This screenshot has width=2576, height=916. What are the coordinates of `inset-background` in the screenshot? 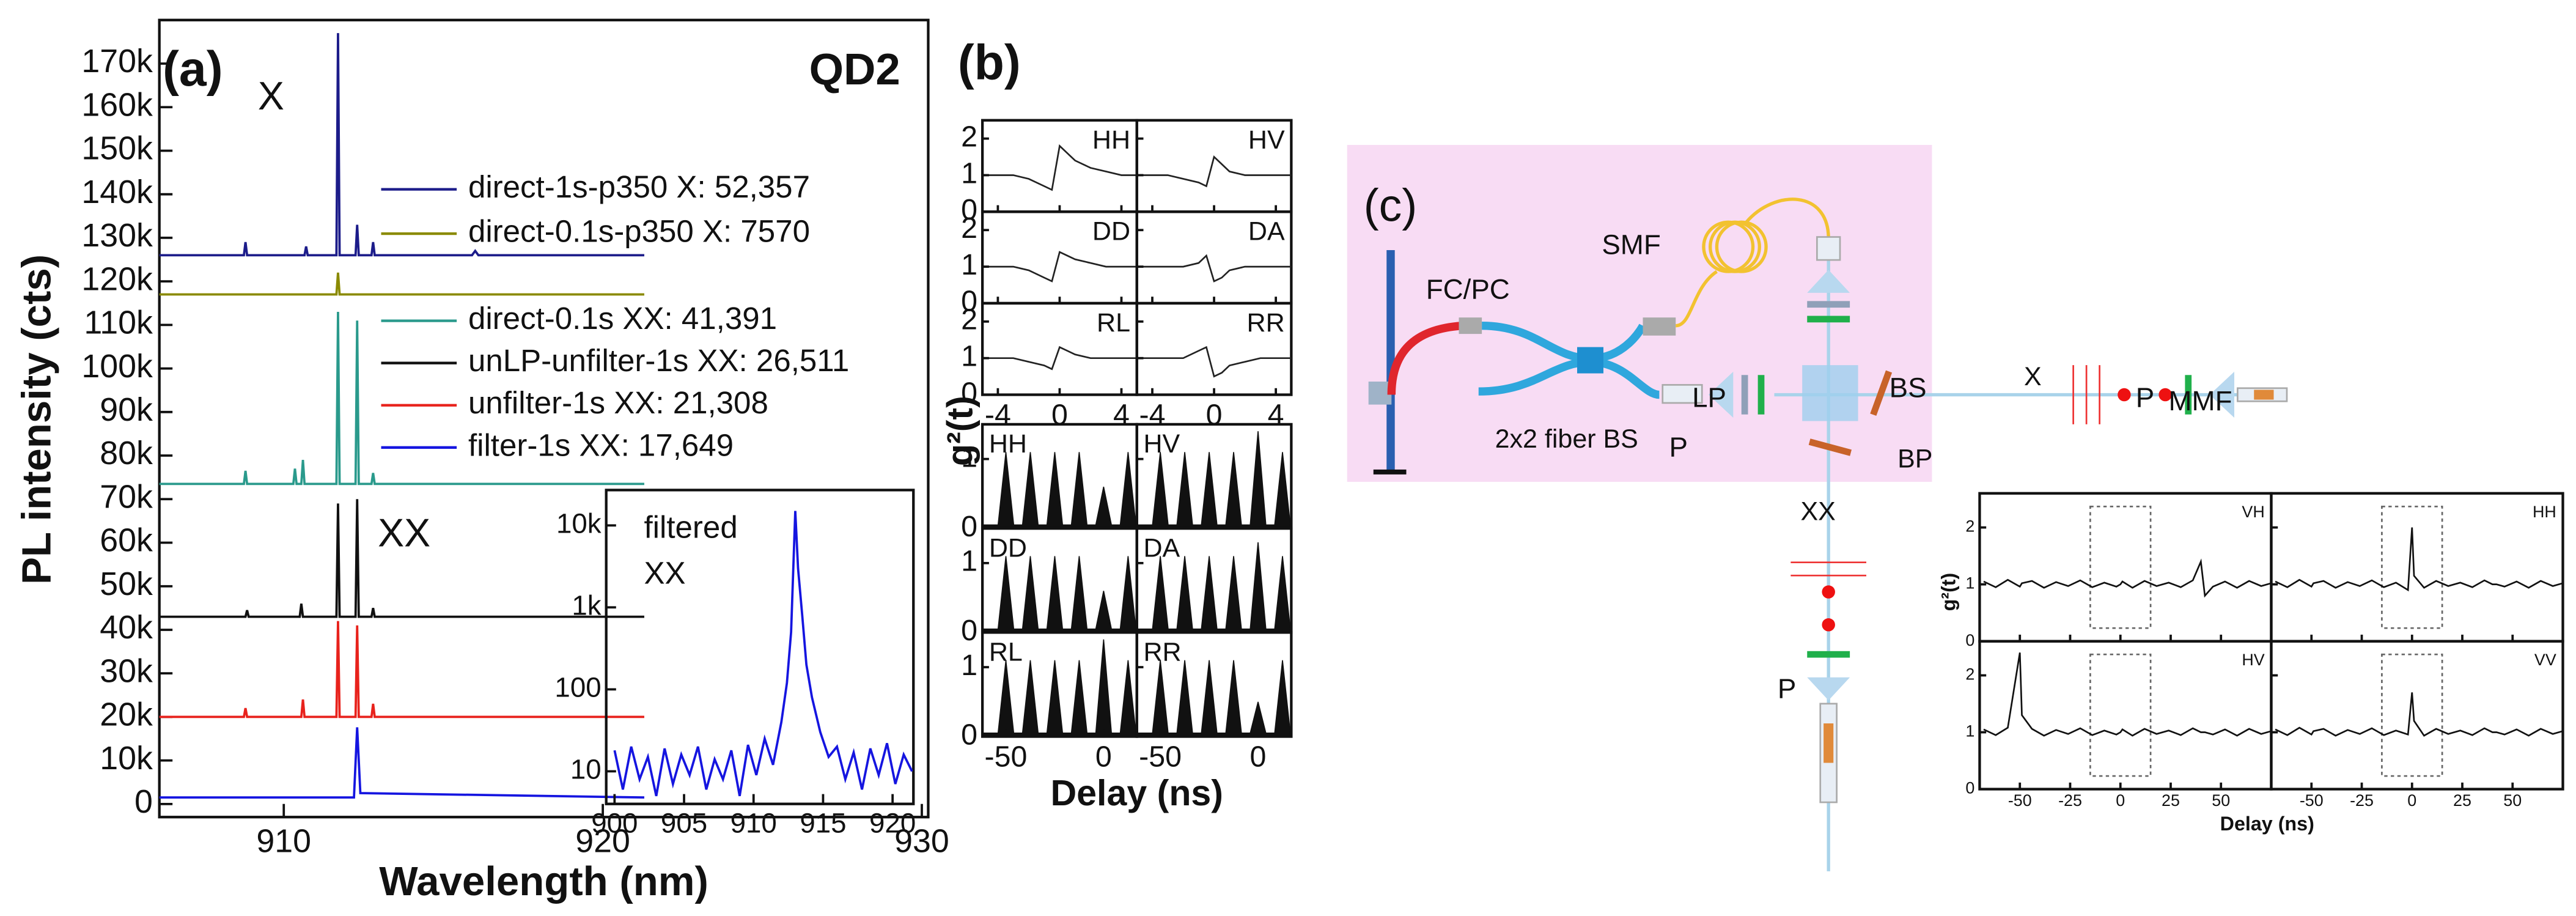 It's located at (760, 647).